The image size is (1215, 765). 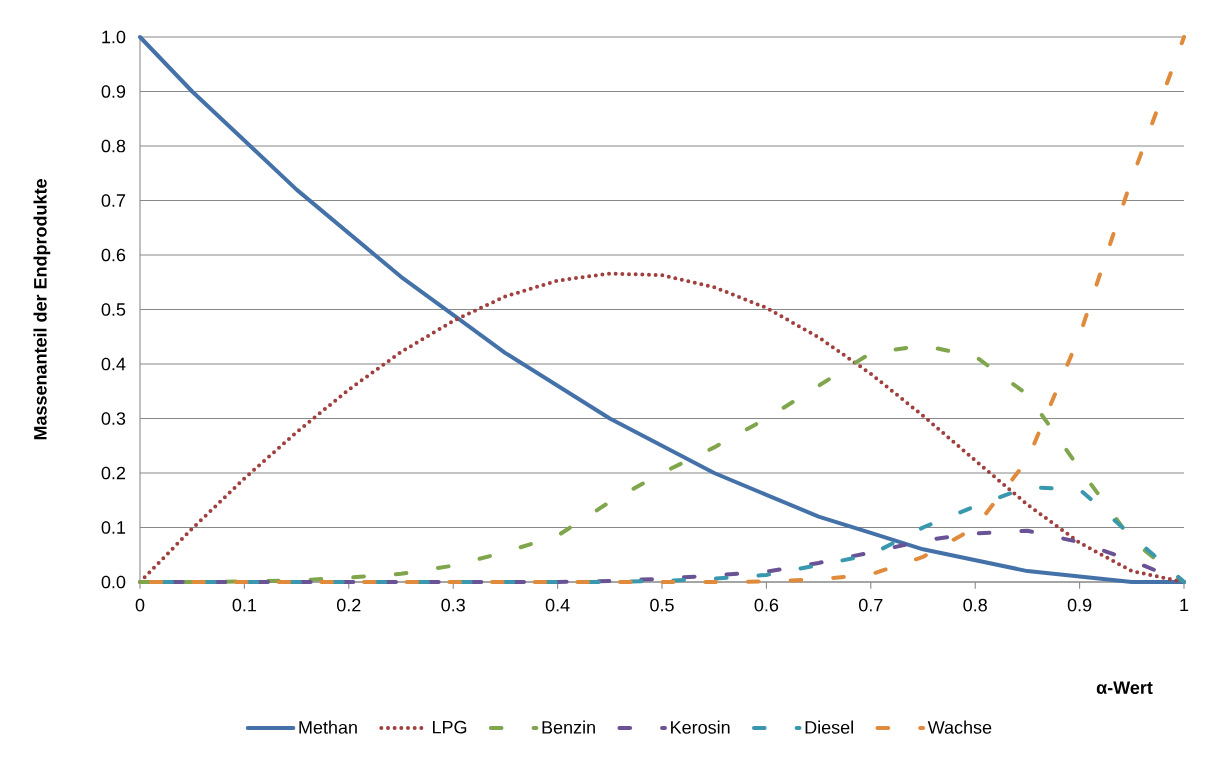 What do you see at coordinates (557, 605) in the screenshot?
I see `x-tick-label: 0.4` at bounding box center [557, 605].